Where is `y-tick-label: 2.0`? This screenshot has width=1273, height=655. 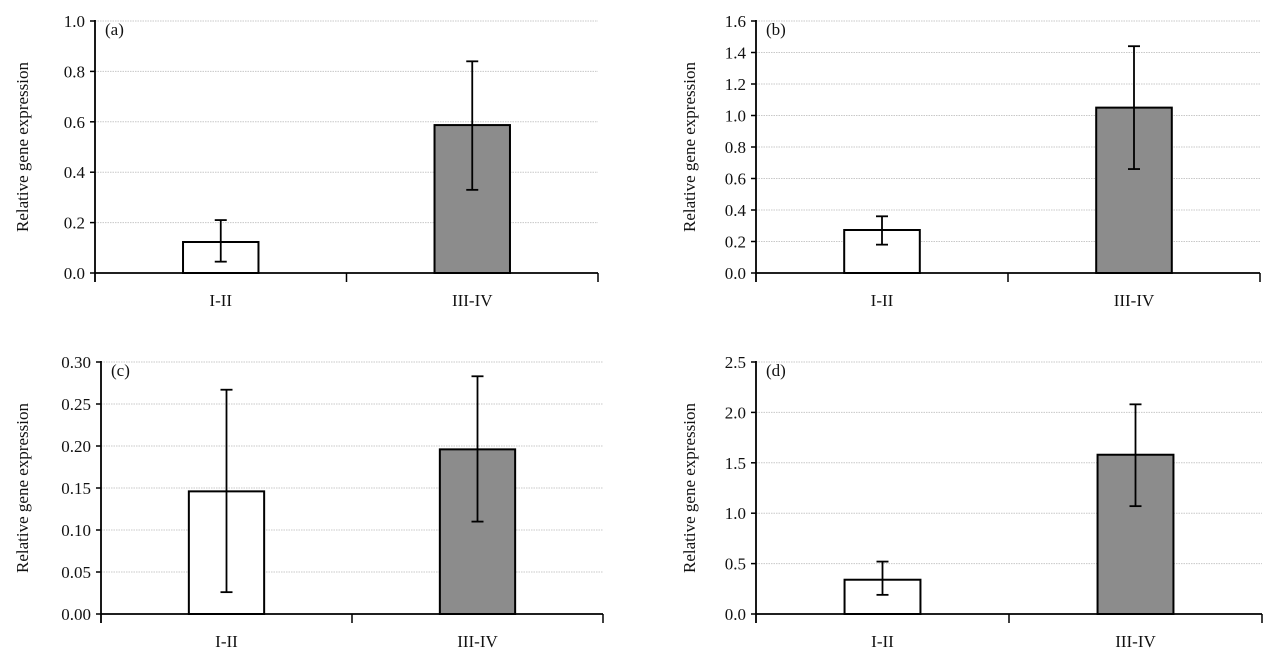 y-tick-label: 2.0 is located at coordinates (735, 412).